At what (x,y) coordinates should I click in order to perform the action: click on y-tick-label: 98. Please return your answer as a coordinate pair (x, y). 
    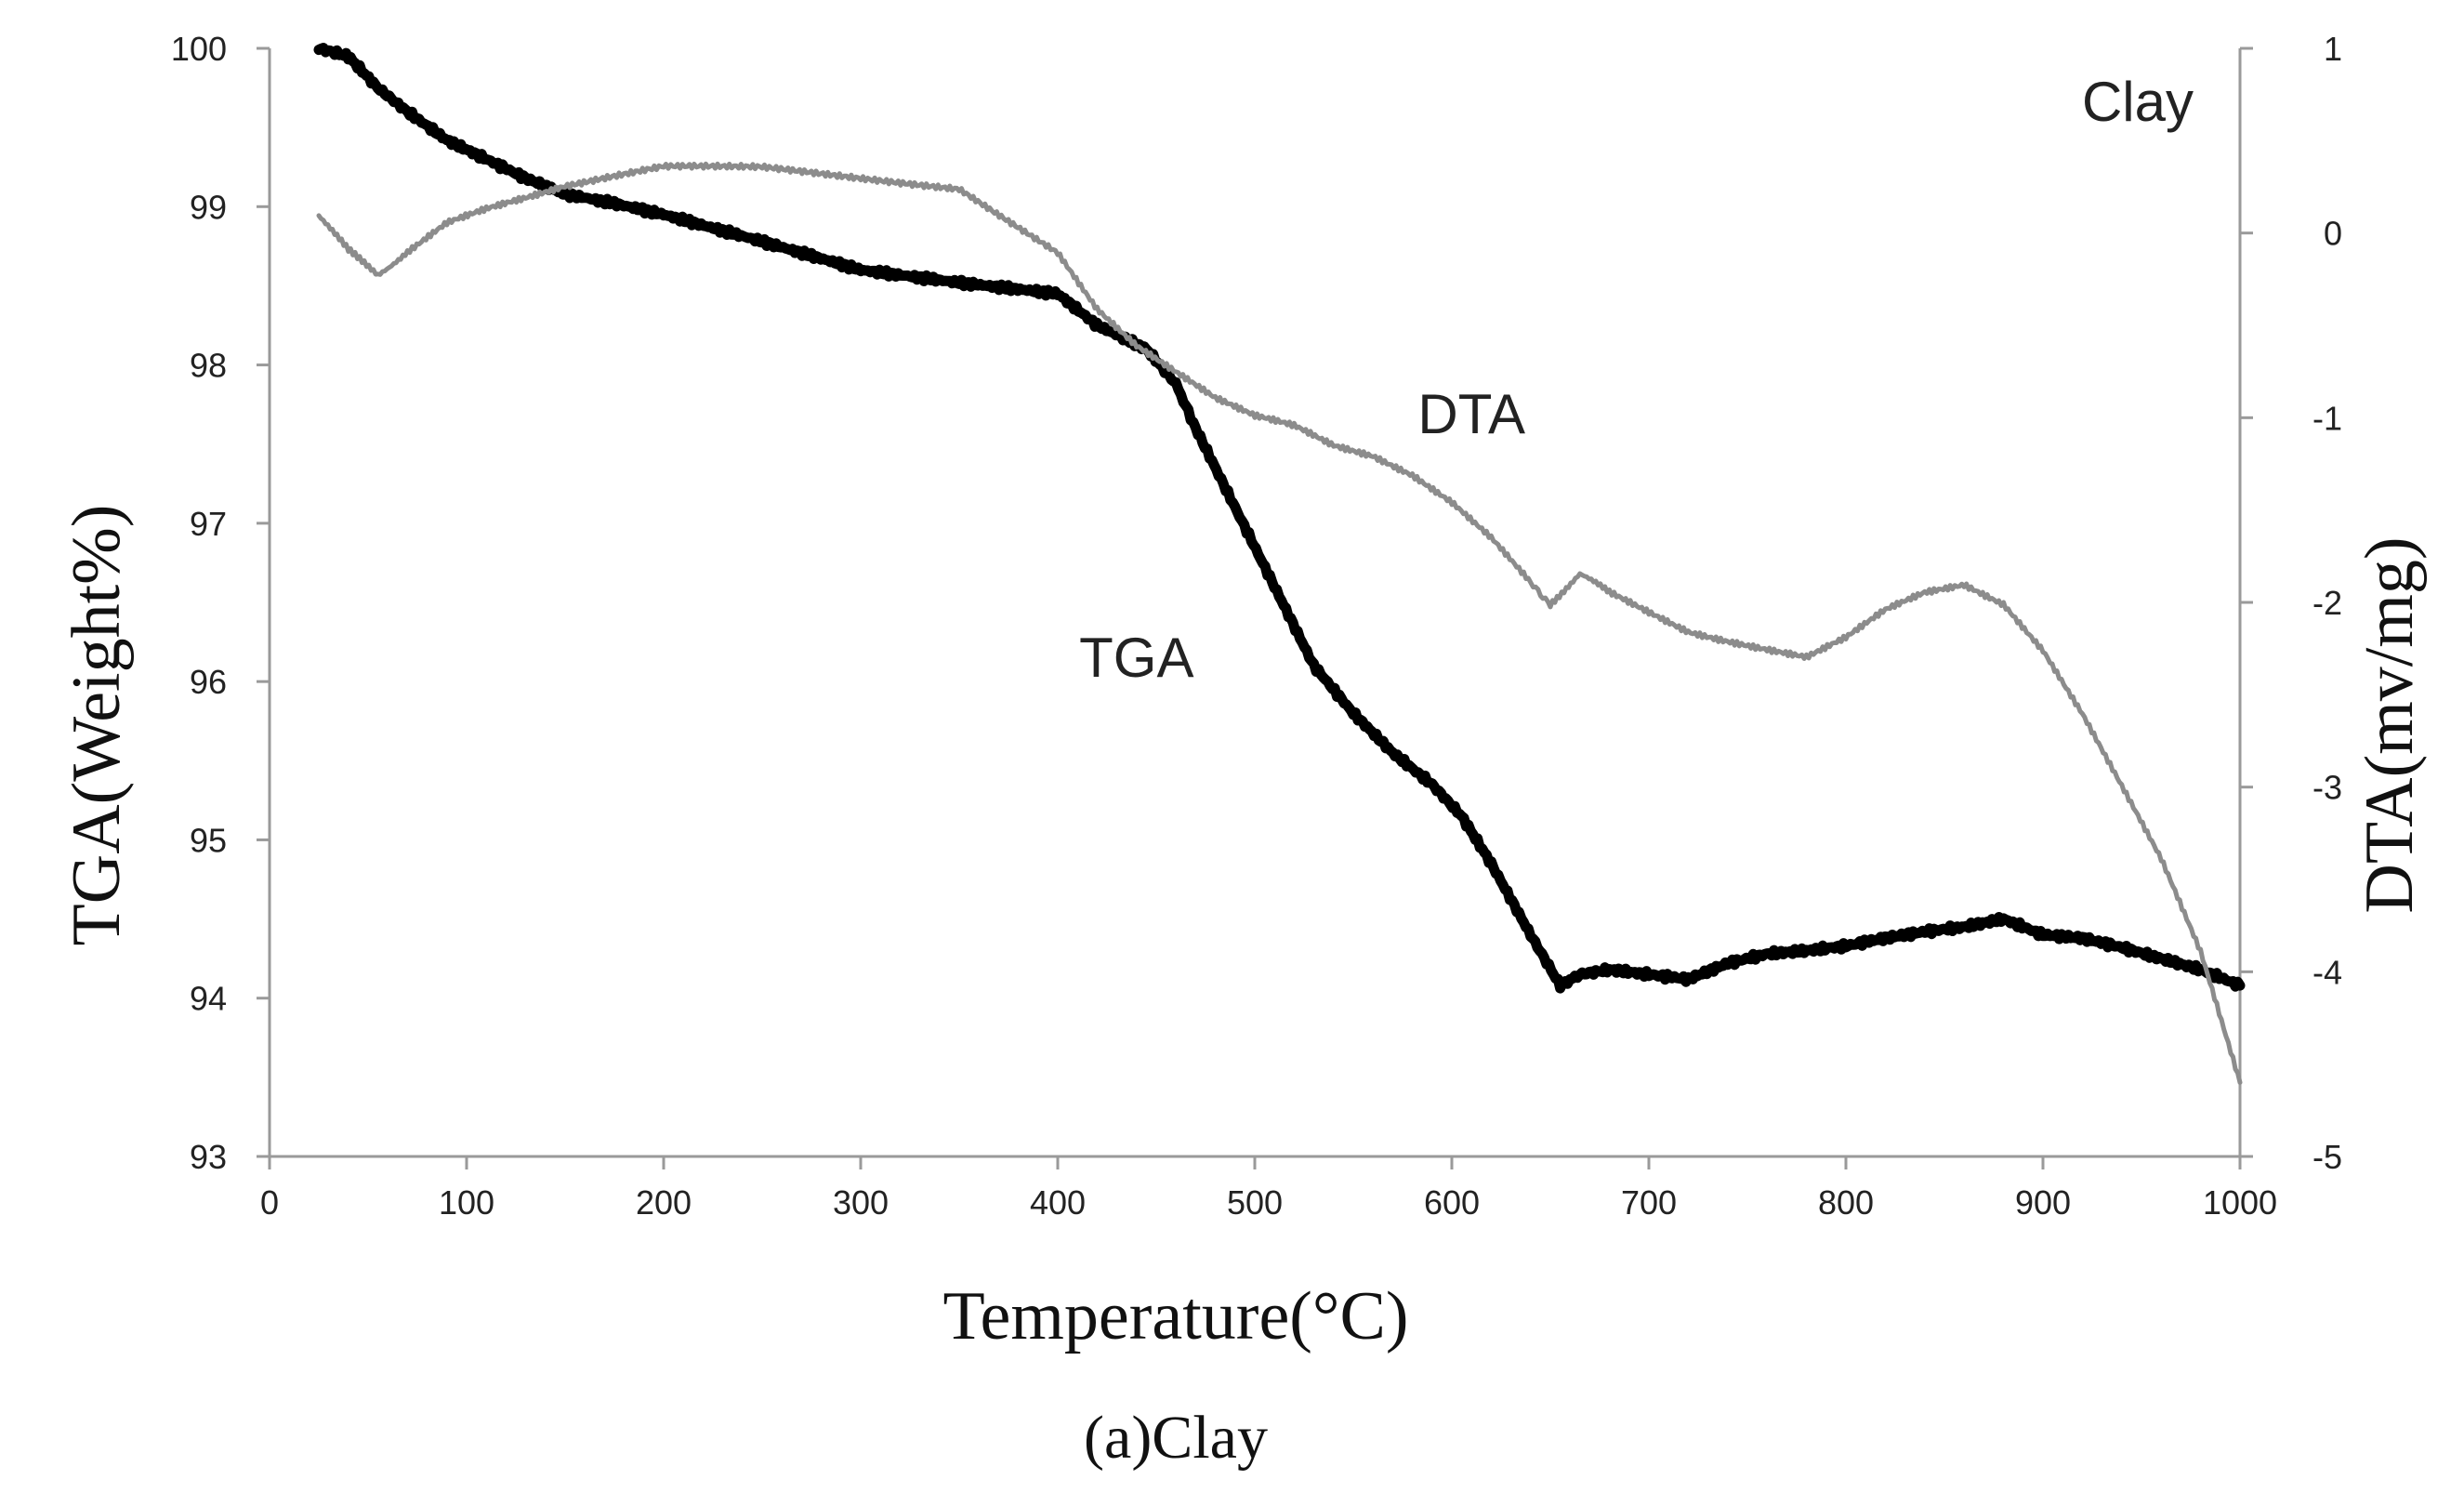
    Looking at the image, I should click on (208, 366).